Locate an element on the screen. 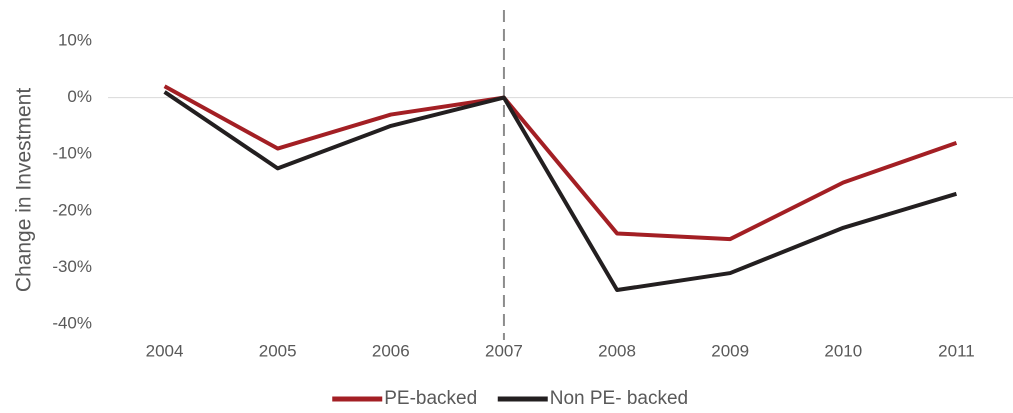 This screenshot has height=413, width=1013. legend-label: Non PE- backed is located at coordinates (619, 398).